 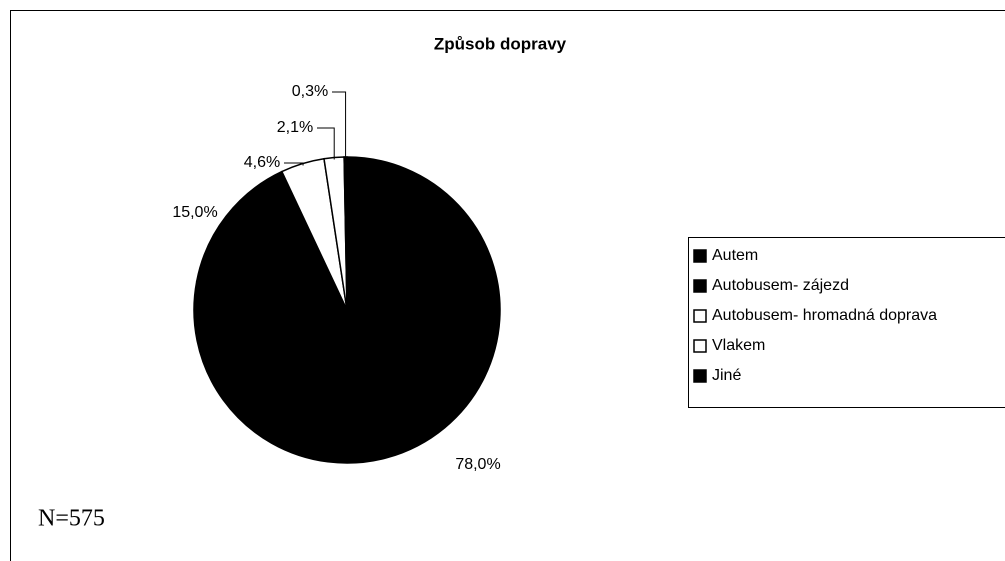 What do you see at coordinates (726, 375) in the screenshot?
I see `legend-label: Jiné` at bounding box center [726, 375].